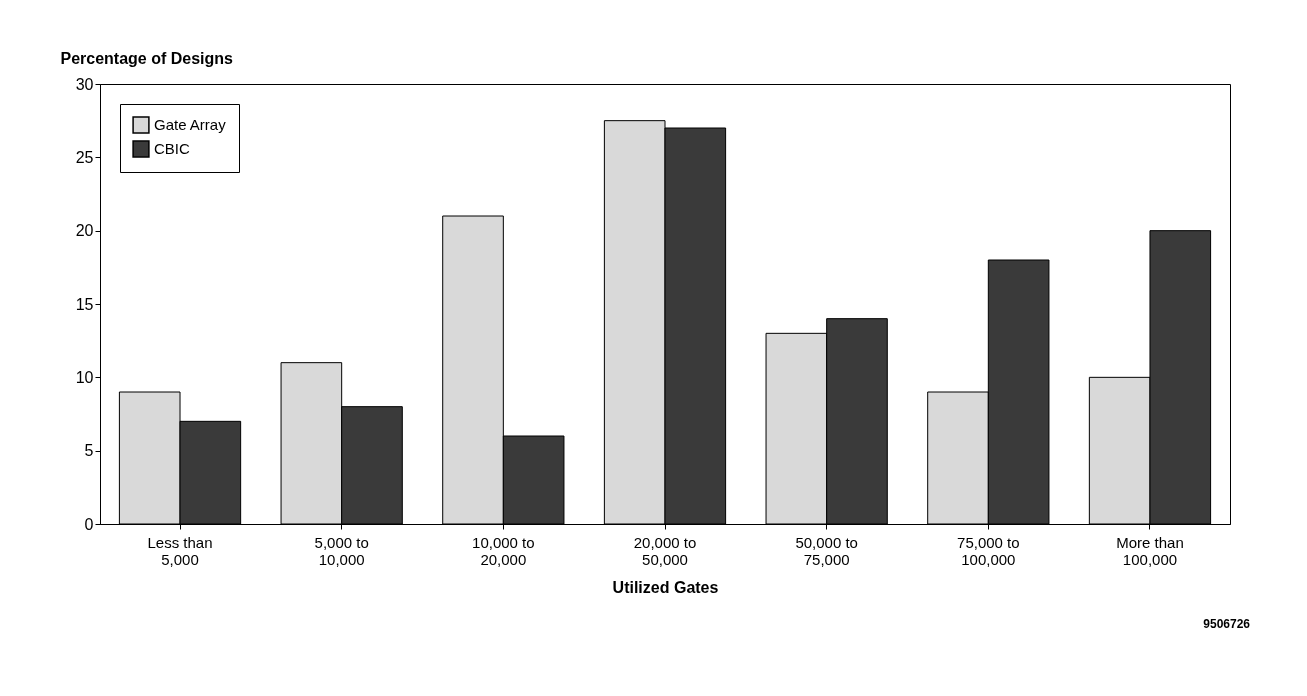 The image size is (1307, 696). What do you see at coordinates (89, 524) in the screenshot?
I see `y-tick-label: 0` at bounding box center [89, 524].